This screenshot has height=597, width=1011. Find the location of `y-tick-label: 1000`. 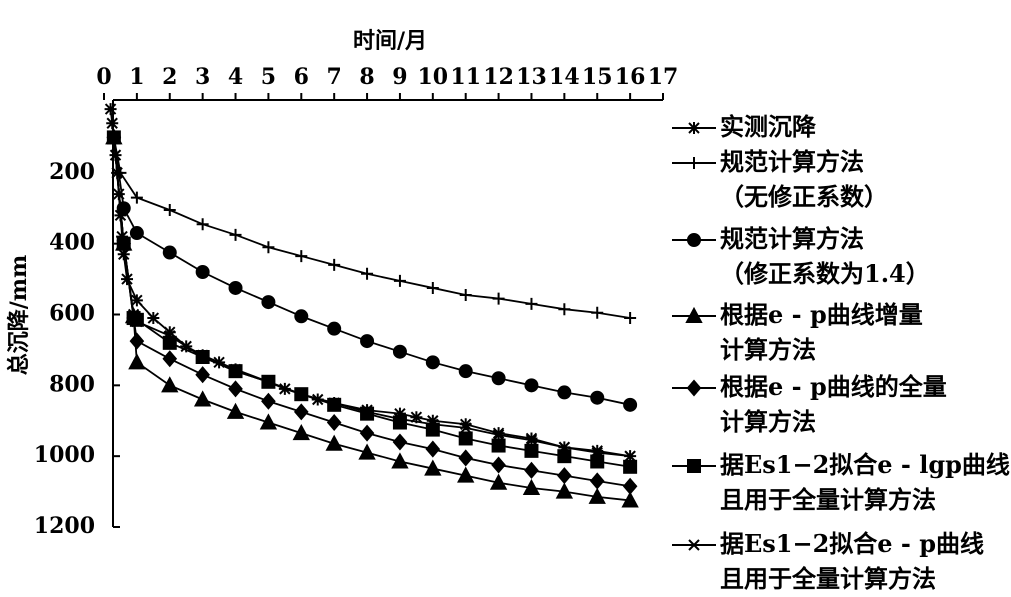

y-tick-label: 1000 is located at coordinates (64, 455).